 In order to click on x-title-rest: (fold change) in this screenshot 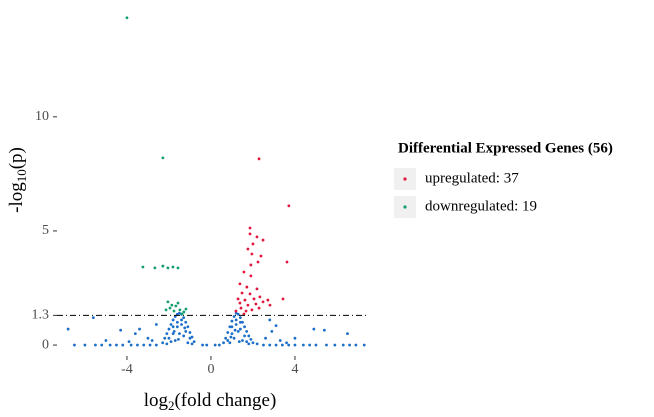, I will do `click(225, 400)`.